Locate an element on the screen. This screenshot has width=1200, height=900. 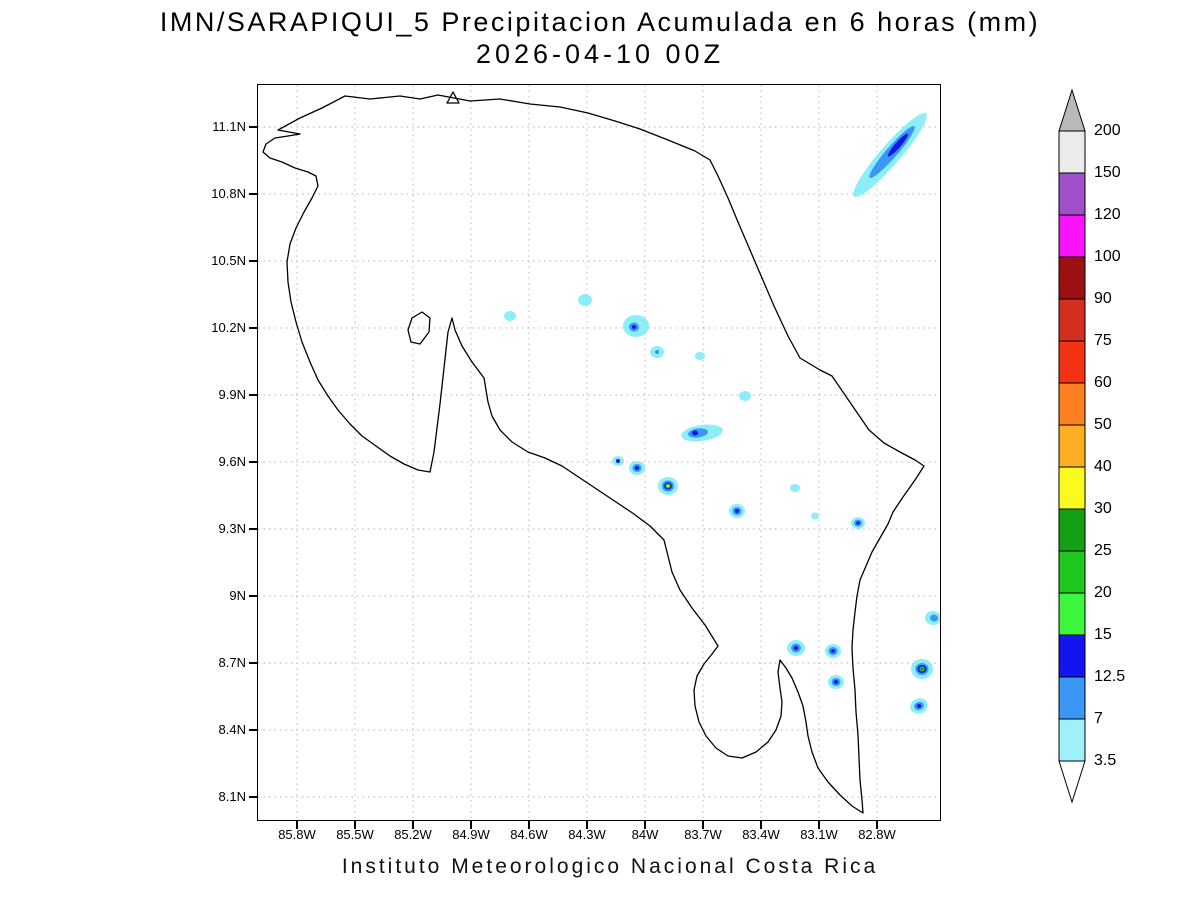
lat-tick-label: 8.7N is located at coordinates (232, 662).